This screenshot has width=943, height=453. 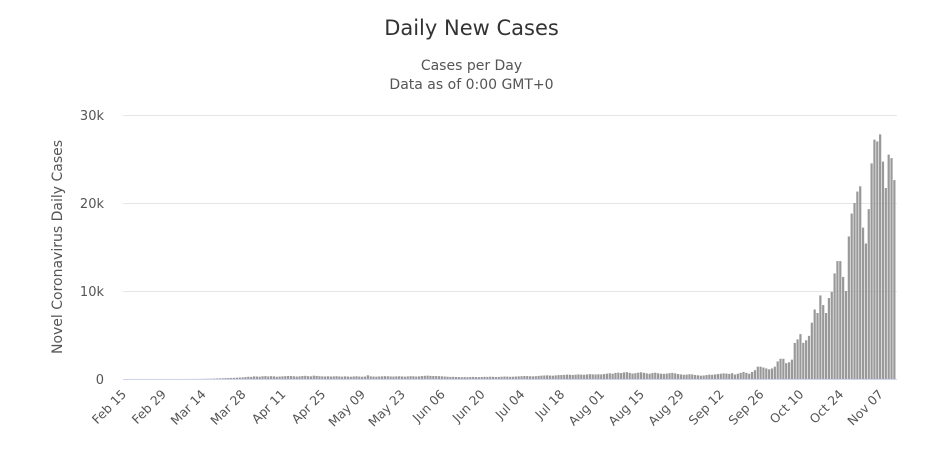 I want to click on chart-subtitle-line-2: Data as of 0:00 GMT+0, so click(x=471, y=85).